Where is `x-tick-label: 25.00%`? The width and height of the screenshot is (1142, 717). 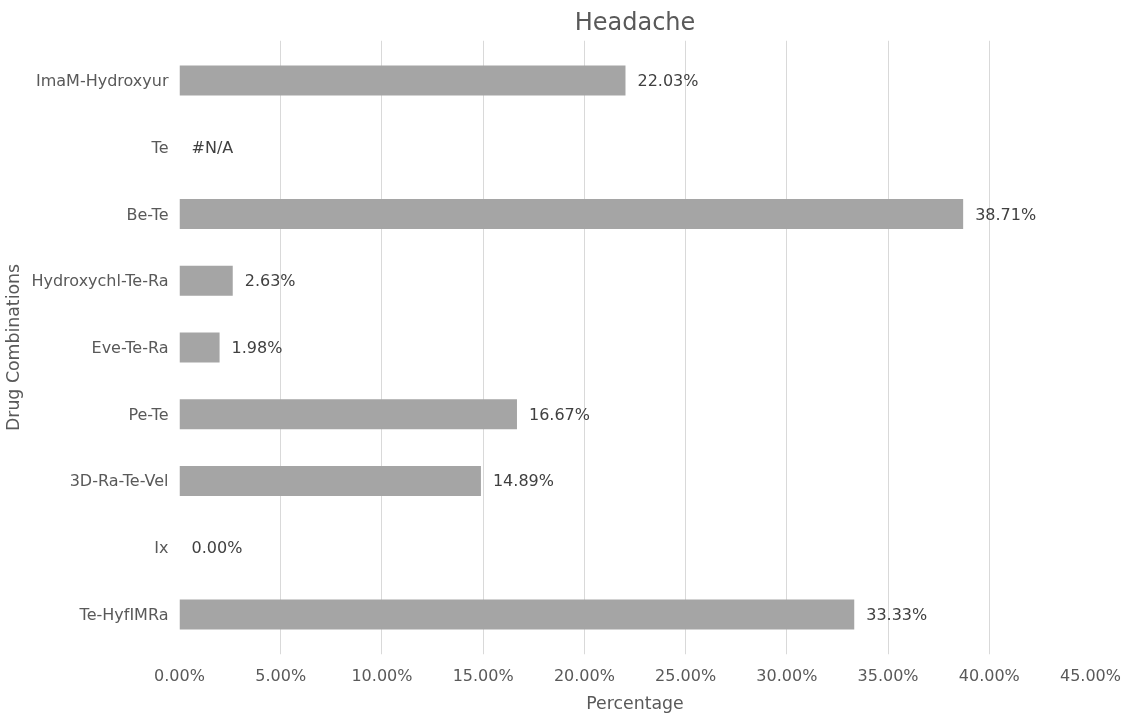 x-tick-label: 25.00% is located at coordinates (686, 675).